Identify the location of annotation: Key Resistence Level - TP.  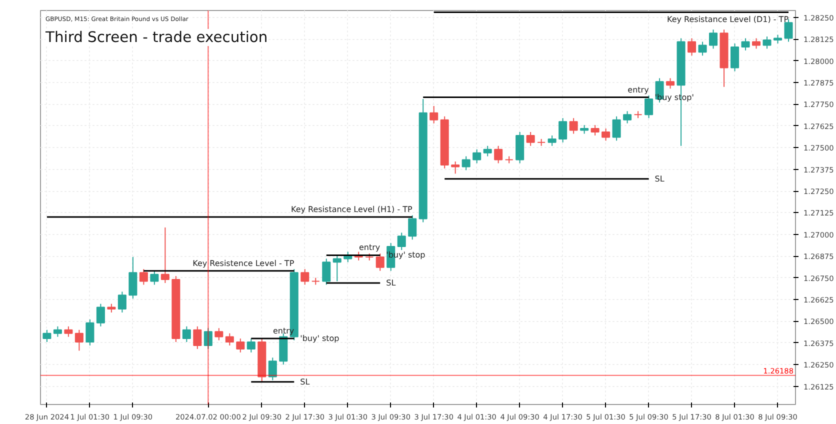
(243, 263).